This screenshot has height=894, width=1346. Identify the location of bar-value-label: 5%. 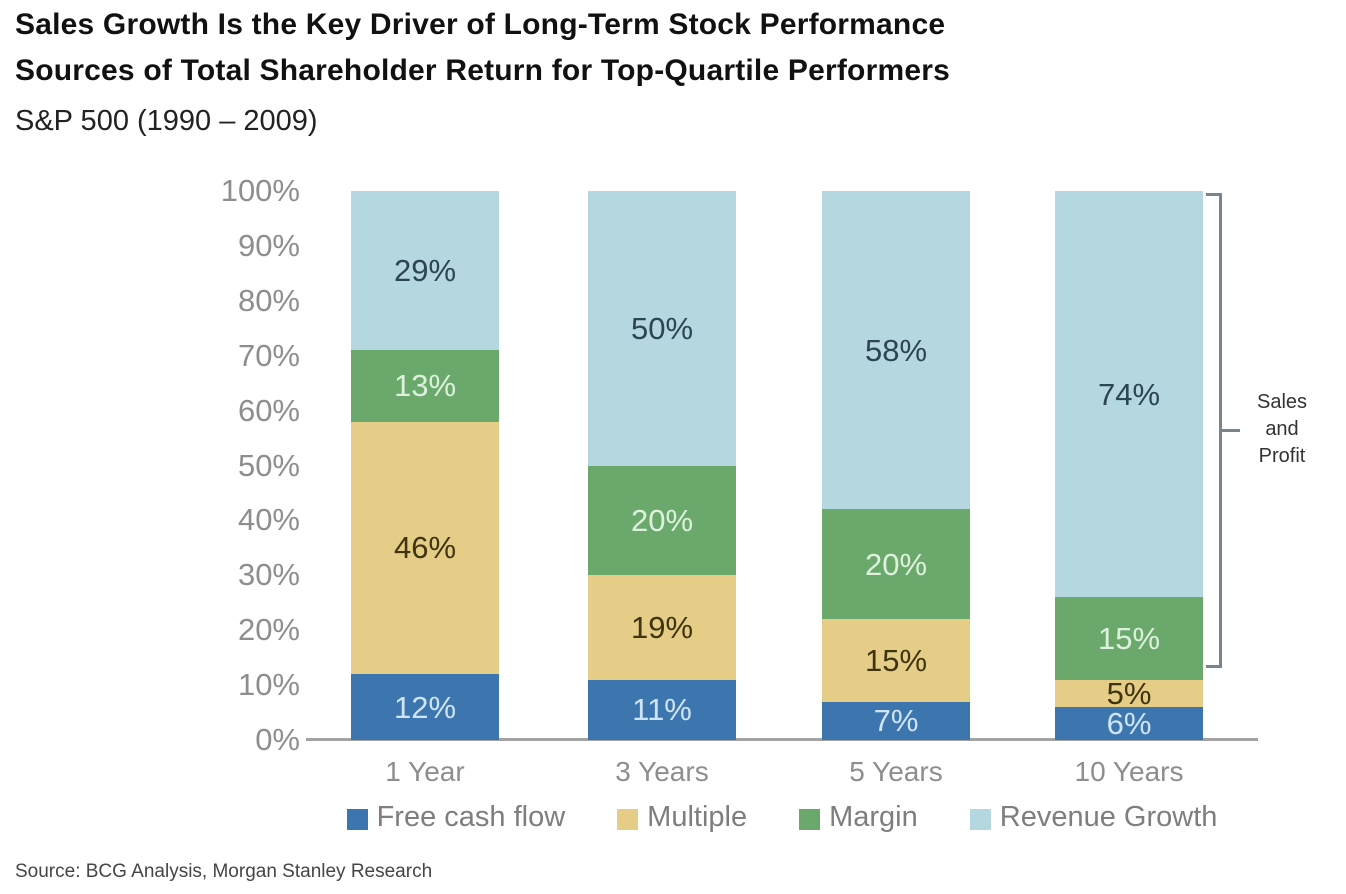
(1129, 693).